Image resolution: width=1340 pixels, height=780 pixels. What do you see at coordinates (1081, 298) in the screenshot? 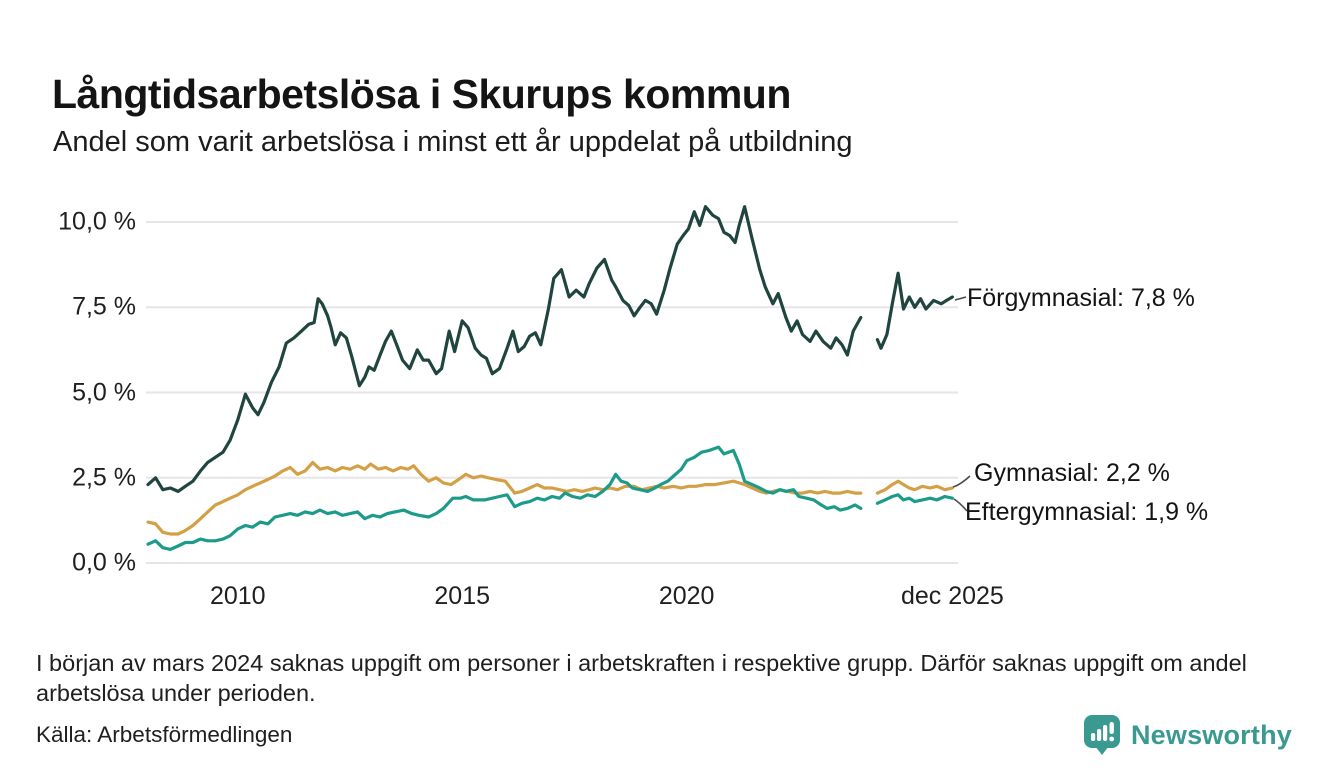
I see `series-label-forgymnasial: Förgymnasial: 7,8 %` at bounding box center [1081, 298].